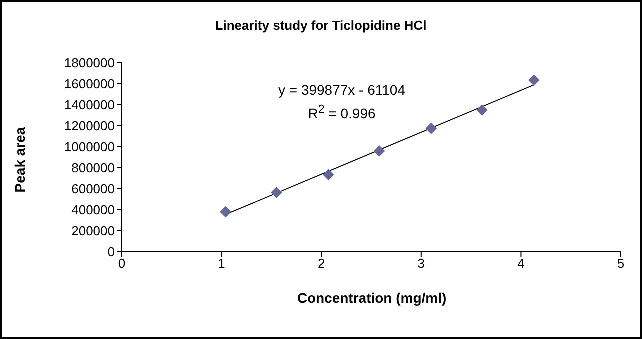  What do you see at coordinates (111, 252) in the screenshot?
I see `y-tick-label: 0` at bounding box center [111, 252].